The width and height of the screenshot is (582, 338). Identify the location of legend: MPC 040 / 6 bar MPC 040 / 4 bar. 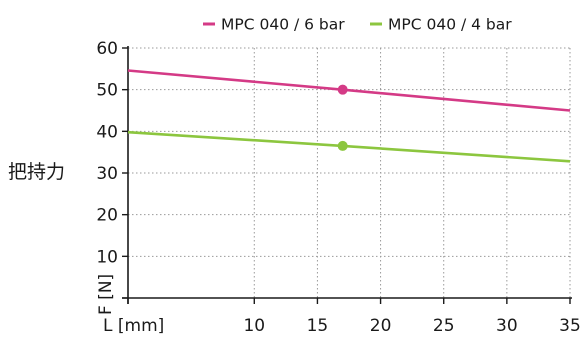
(357, 25).